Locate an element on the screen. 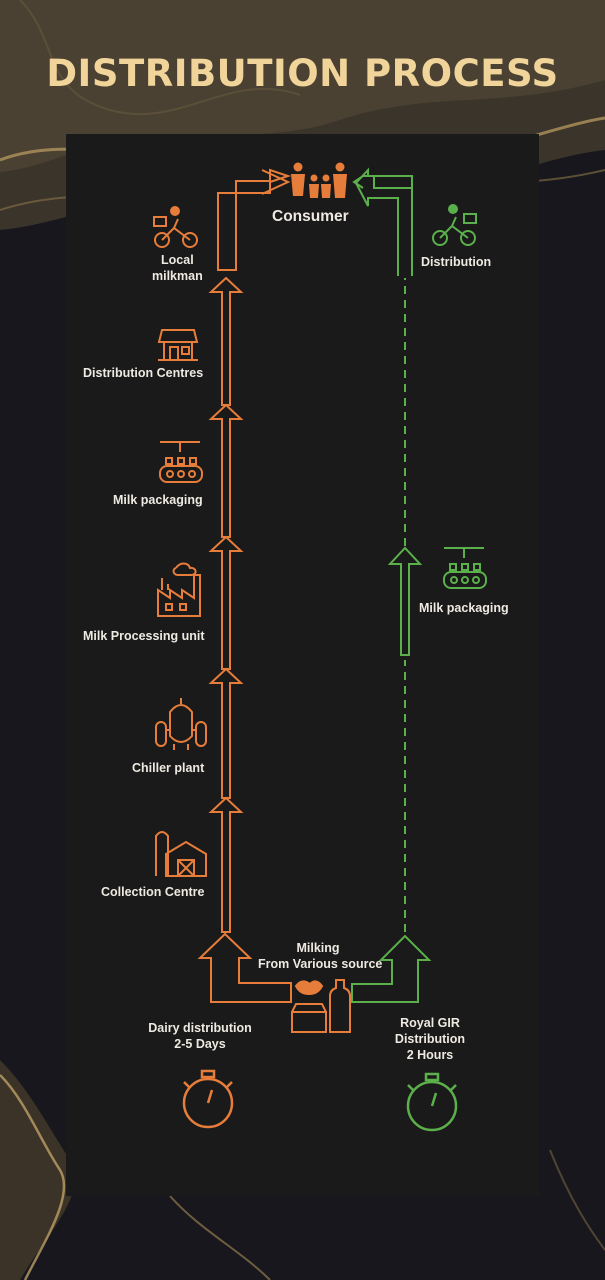 This screenshot has width=605, height=1280. distribution-centres-label: Distribution Centres is located at coordinates (143, 373).